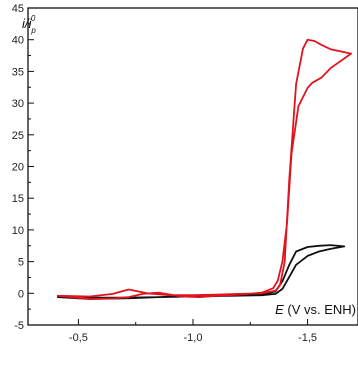 Image resolution: width=358 pixels, height=379 pixels. I want to click on y-axis-label-main: i/i, so click(27, 23).